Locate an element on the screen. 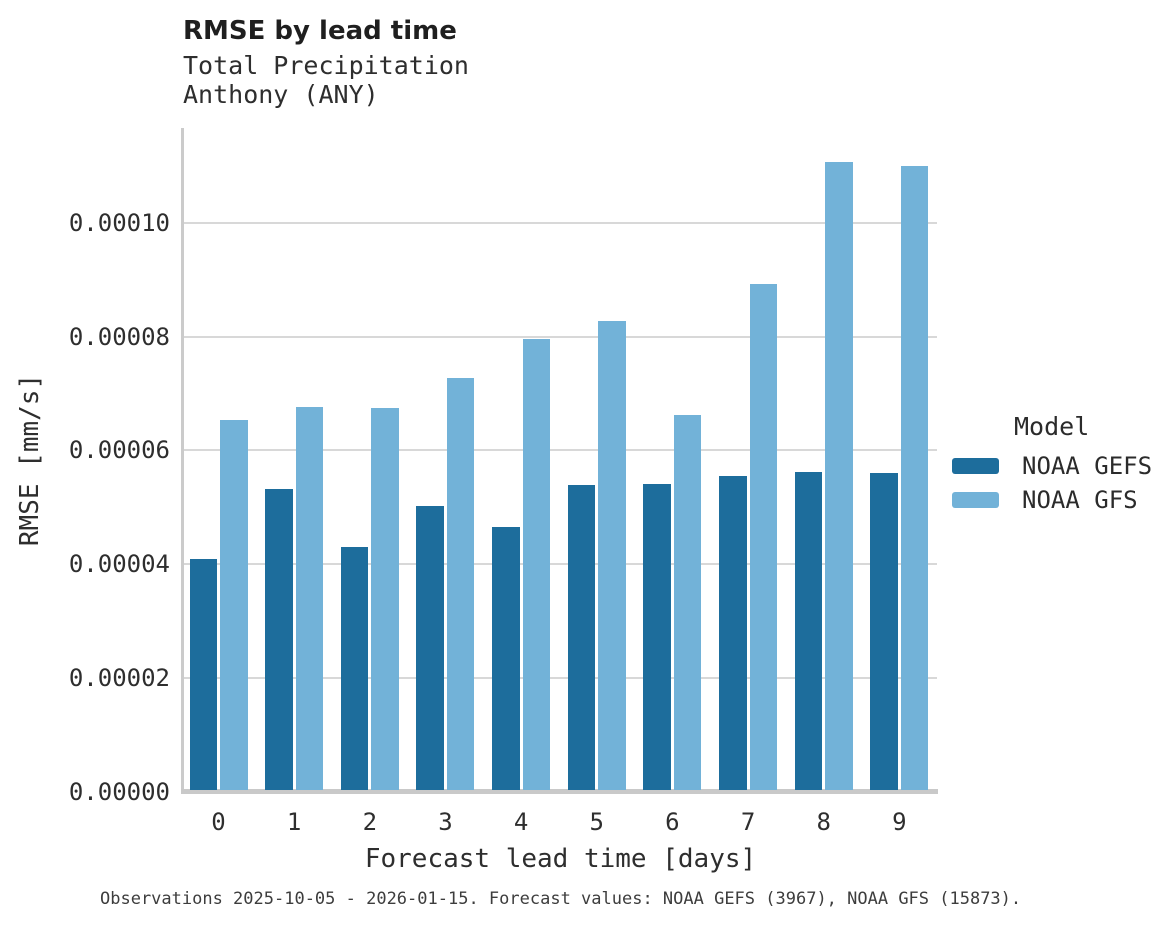  legend-label: NOAA GEFS is located at coordinates (1087, 466).